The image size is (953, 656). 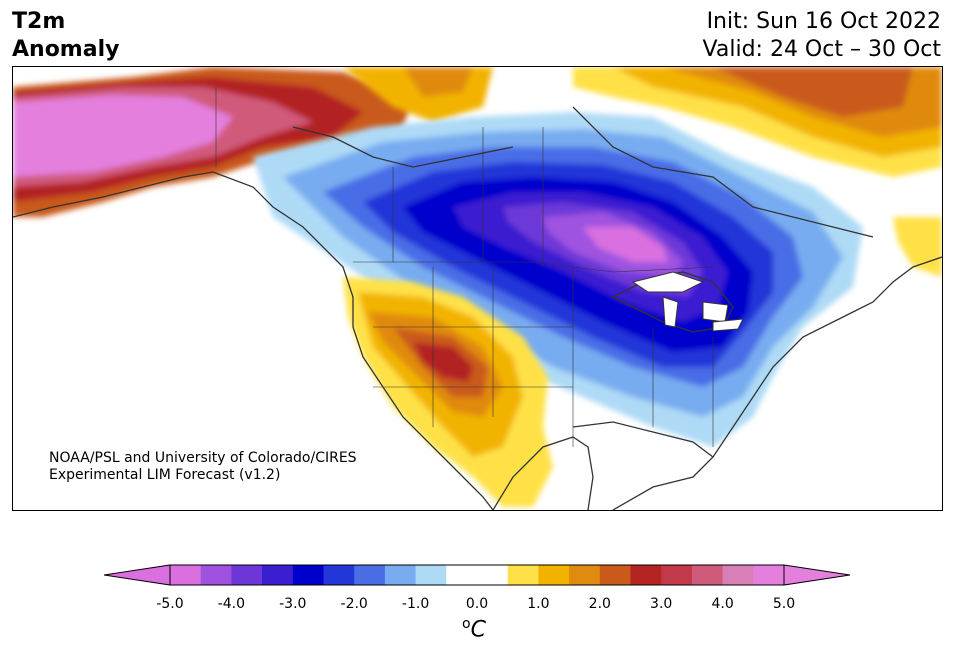 I want to click on colorbar-tick-label: -2.0, so click(x=354, y=604).